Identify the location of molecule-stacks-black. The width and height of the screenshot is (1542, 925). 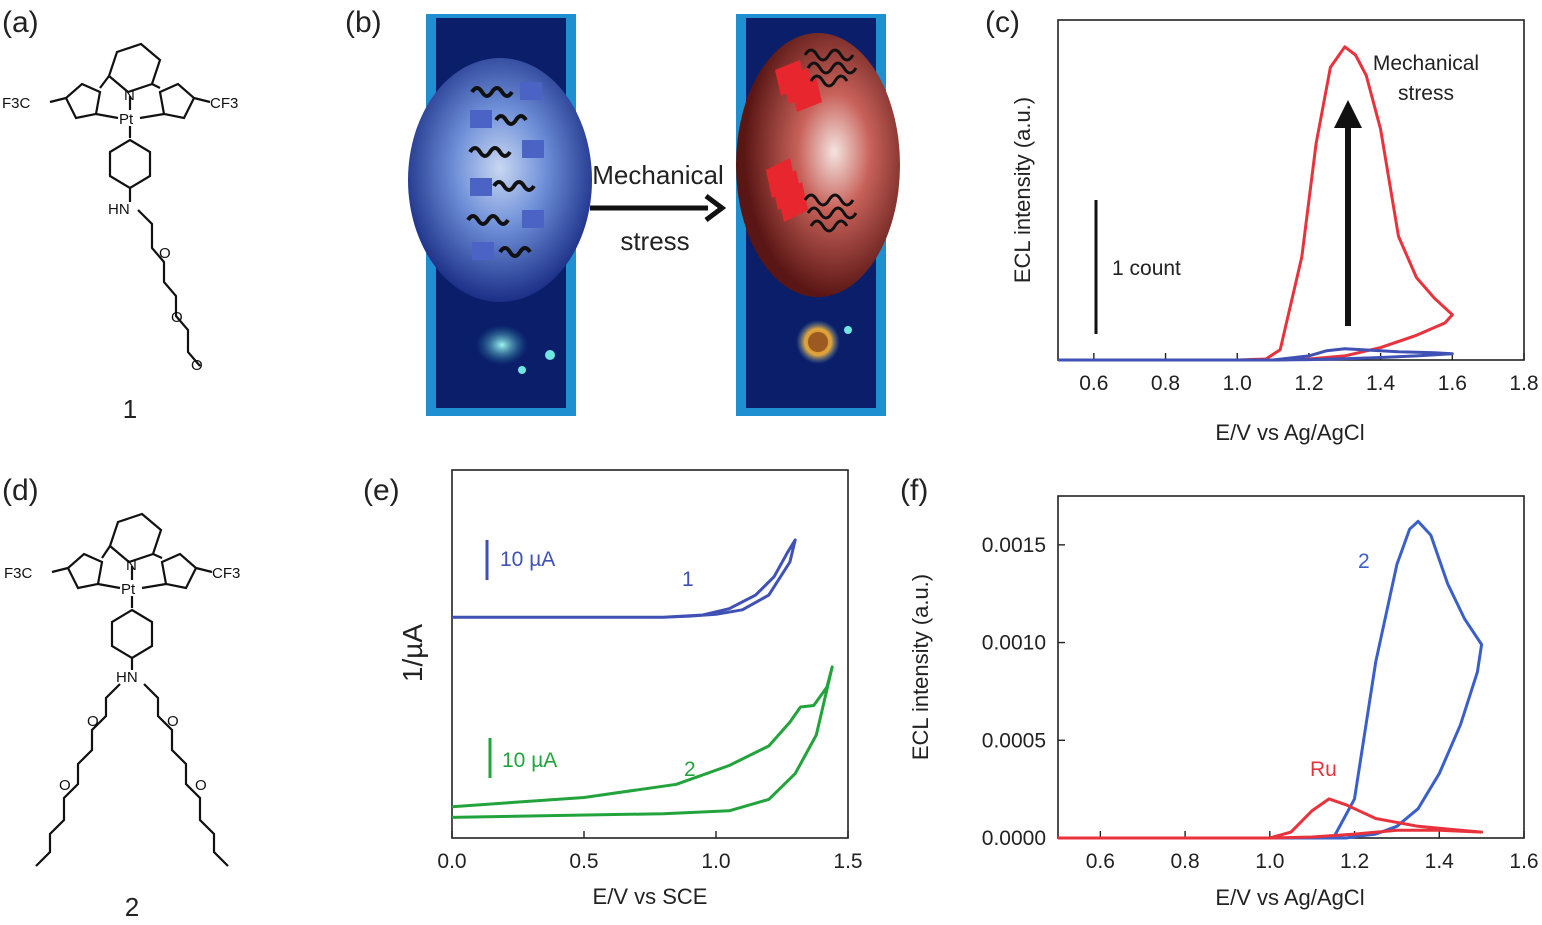
(830, 140).